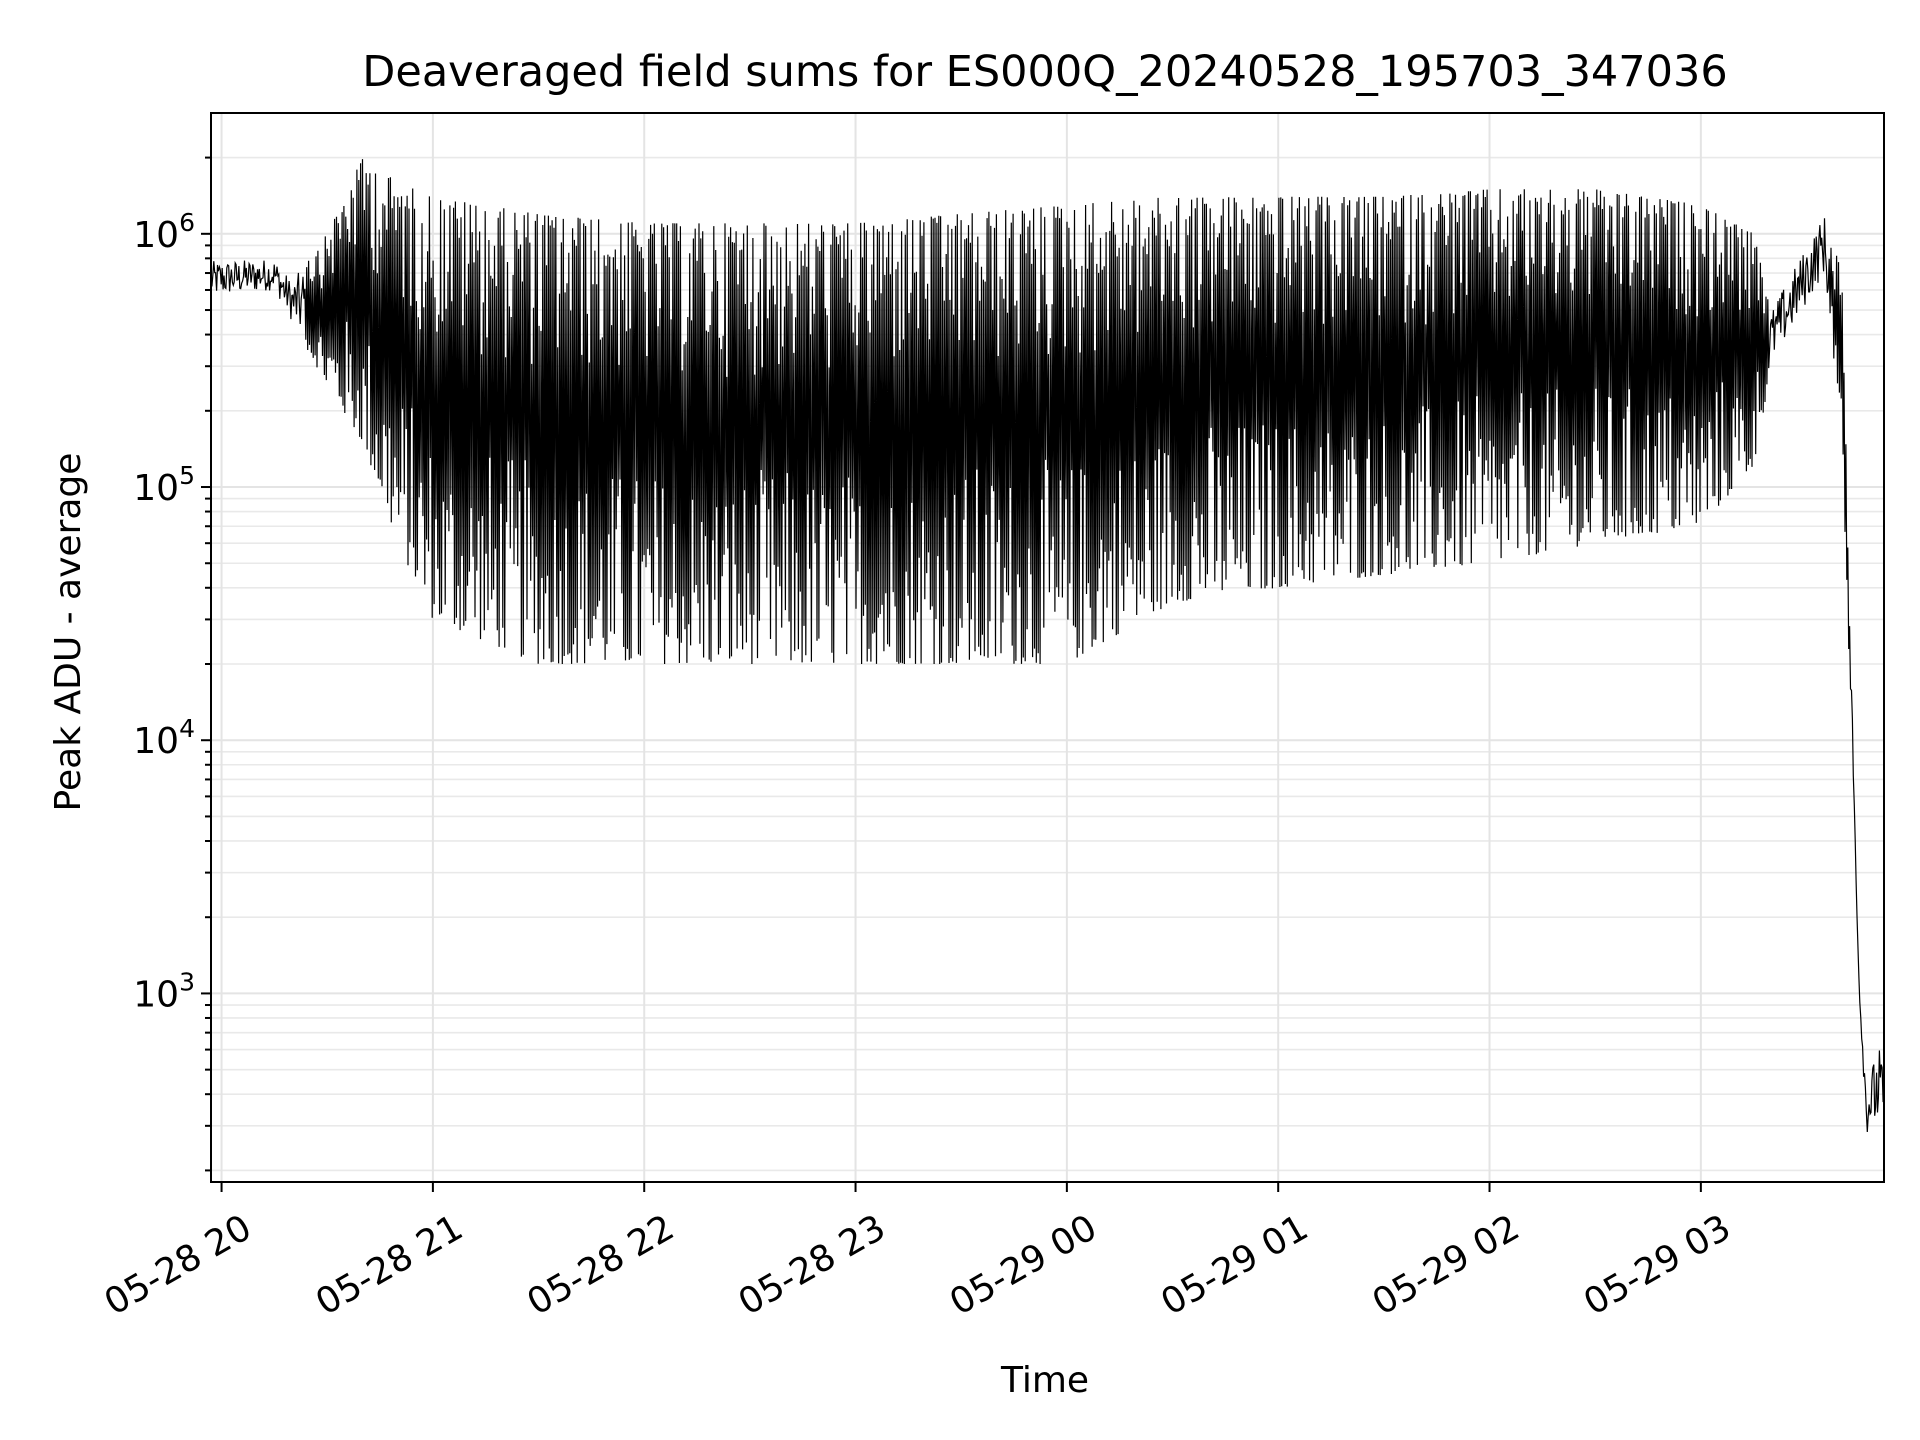  I want to click on y-tick-label: 10⁶, so click(164, 232).